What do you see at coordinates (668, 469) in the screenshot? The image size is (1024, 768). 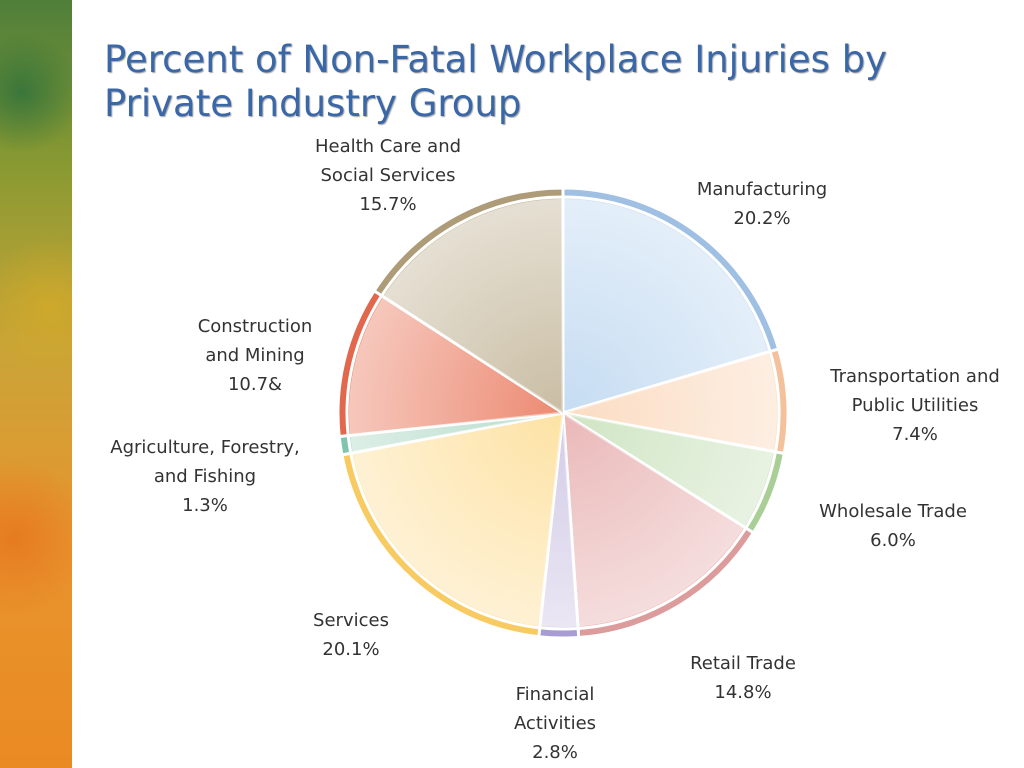 I see `pie-slice-shade-wholesale-trade` at bounding box center [668, 469].